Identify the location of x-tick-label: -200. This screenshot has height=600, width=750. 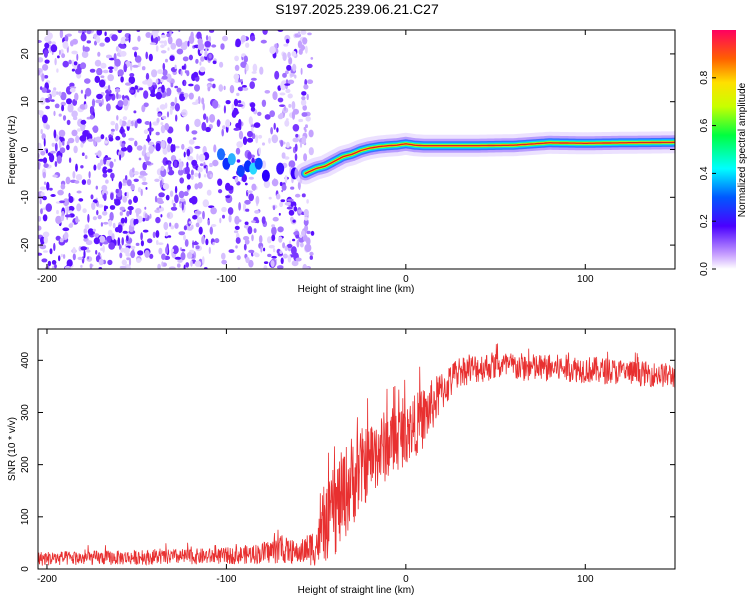
(47, 579).